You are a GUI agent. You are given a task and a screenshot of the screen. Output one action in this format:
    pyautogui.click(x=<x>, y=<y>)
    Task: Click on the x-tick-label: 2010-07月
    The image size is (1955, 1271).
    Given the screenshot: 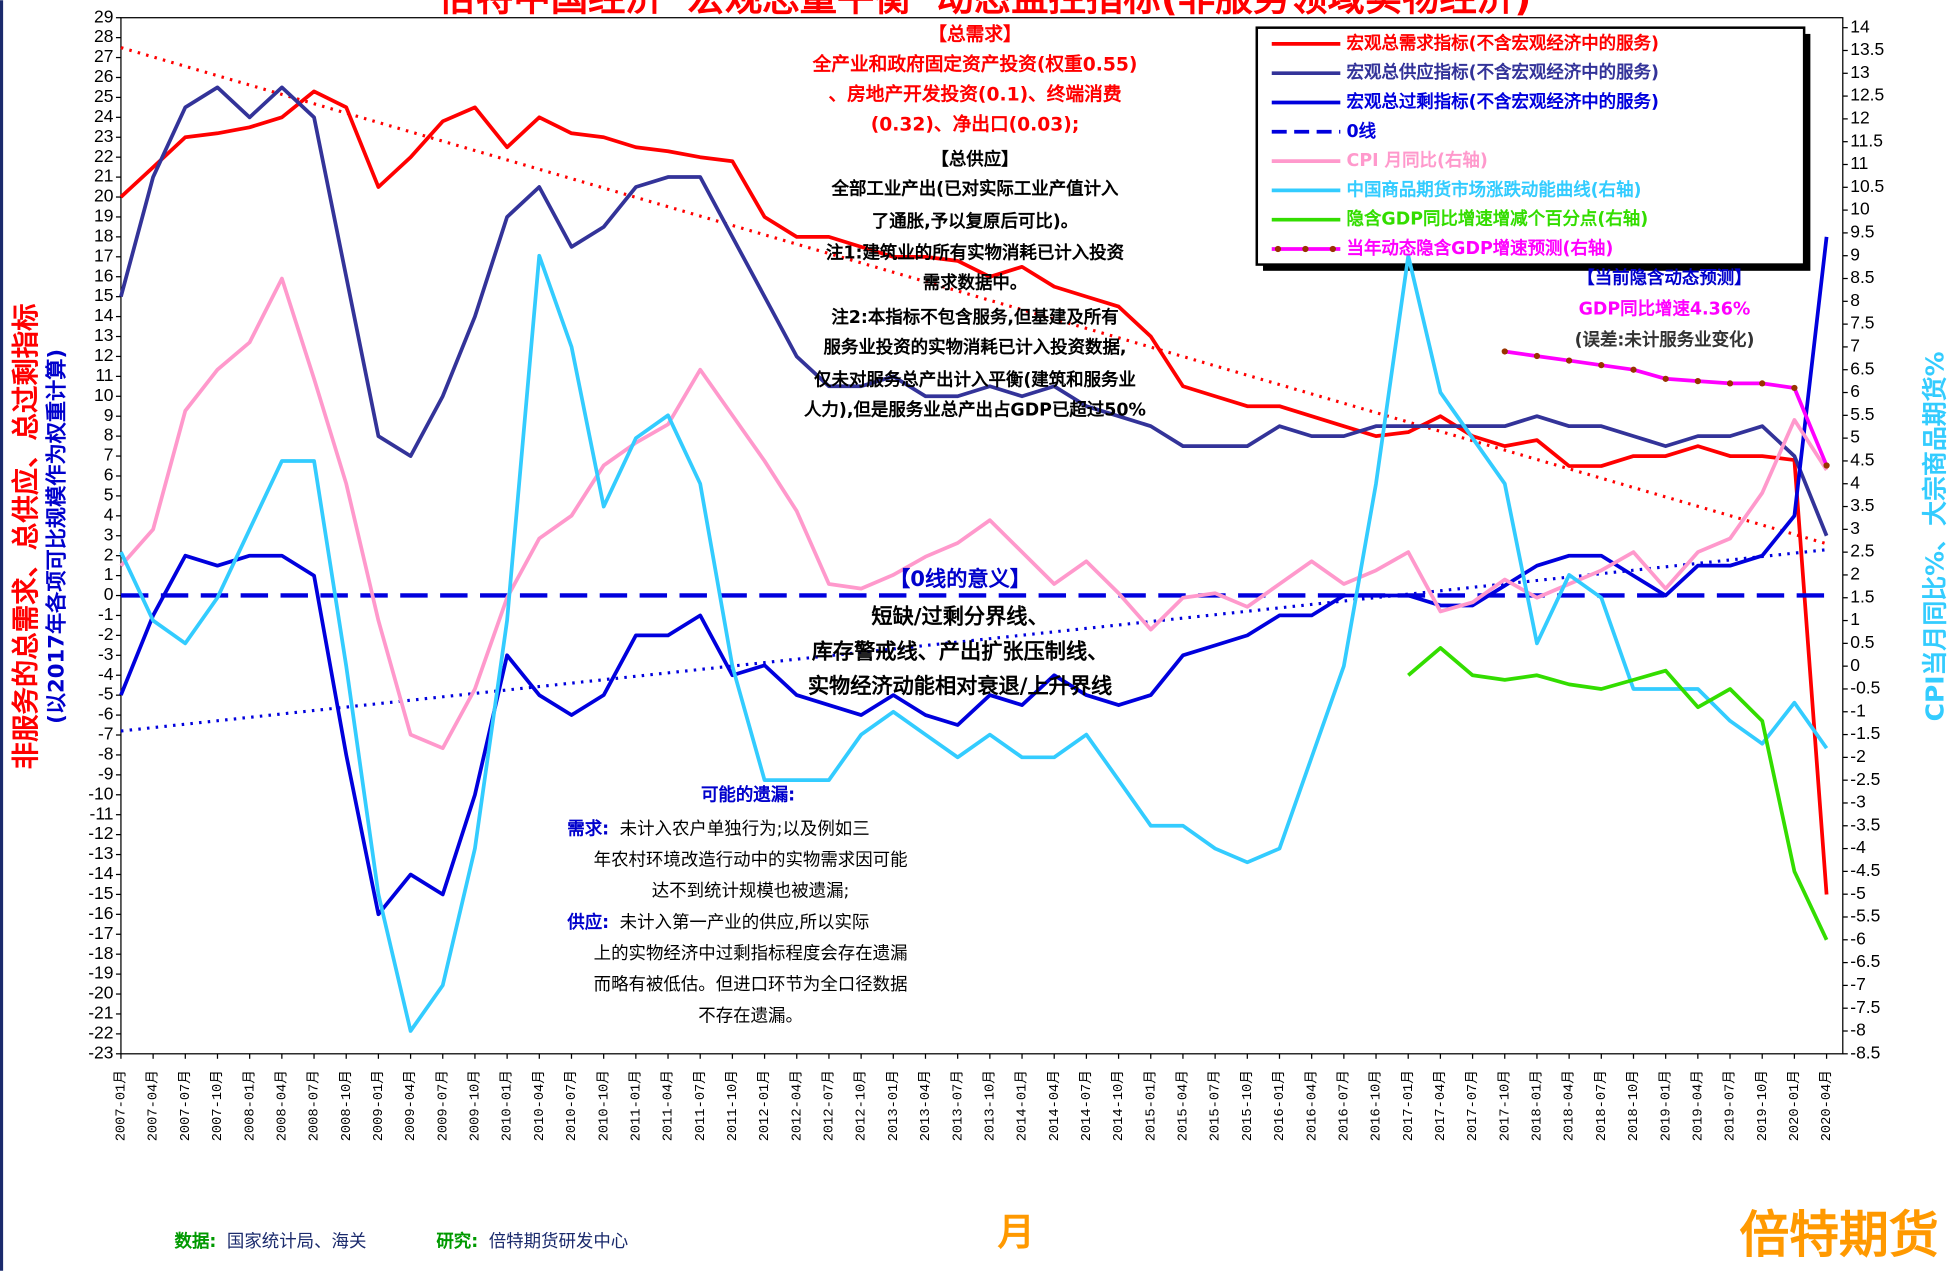 What is the action you would take?
    pyautogui.click(x=572, y=1105)
    